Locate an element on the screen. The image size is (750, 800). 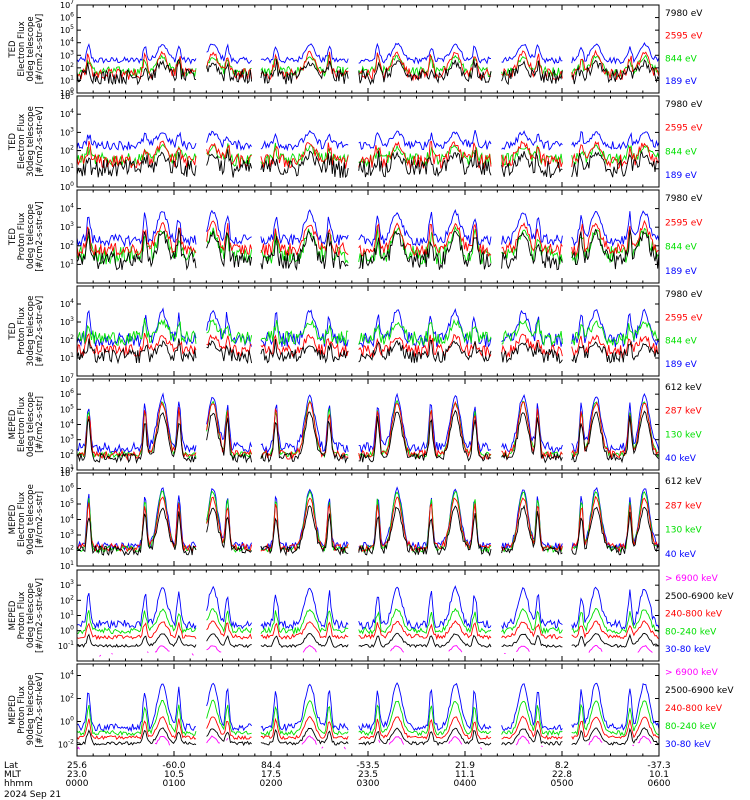
x-row-label-lat: Lat is located at coordinates (11, 766).